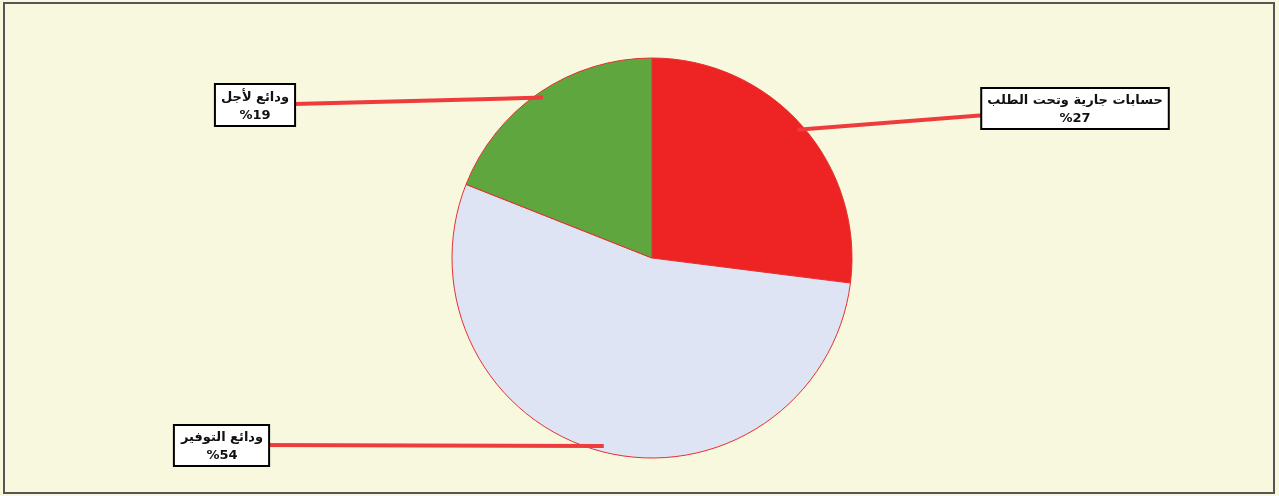 The image size is (1279, 496). What do you see at coordinates (1075, 99) in the screenshot?
I see `slice-label: حسابات جارية وتحت الطلب` at bounding box center [1075, 99].